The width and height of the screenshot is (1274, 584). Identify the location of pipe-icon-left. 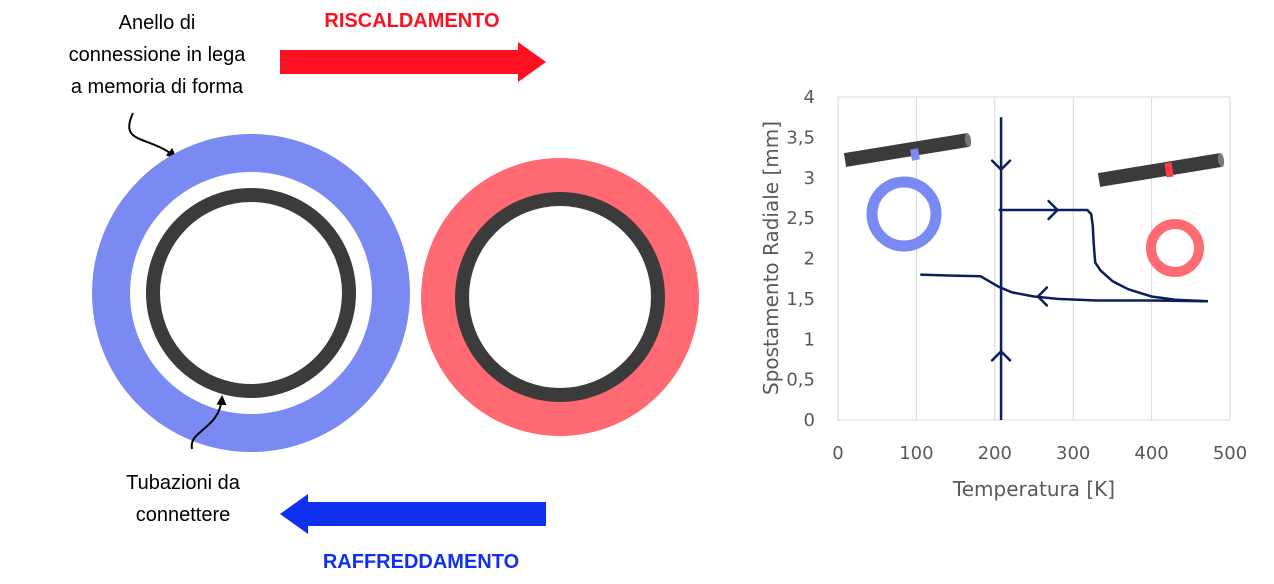
(251, 293).